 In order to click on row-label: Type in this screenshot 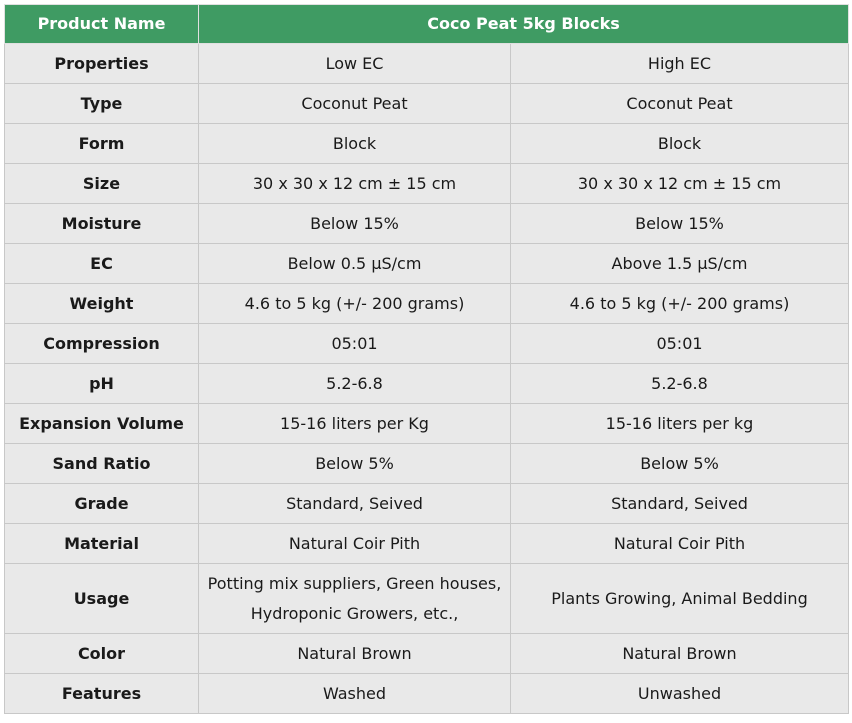, I will do `click(101, 103)`.